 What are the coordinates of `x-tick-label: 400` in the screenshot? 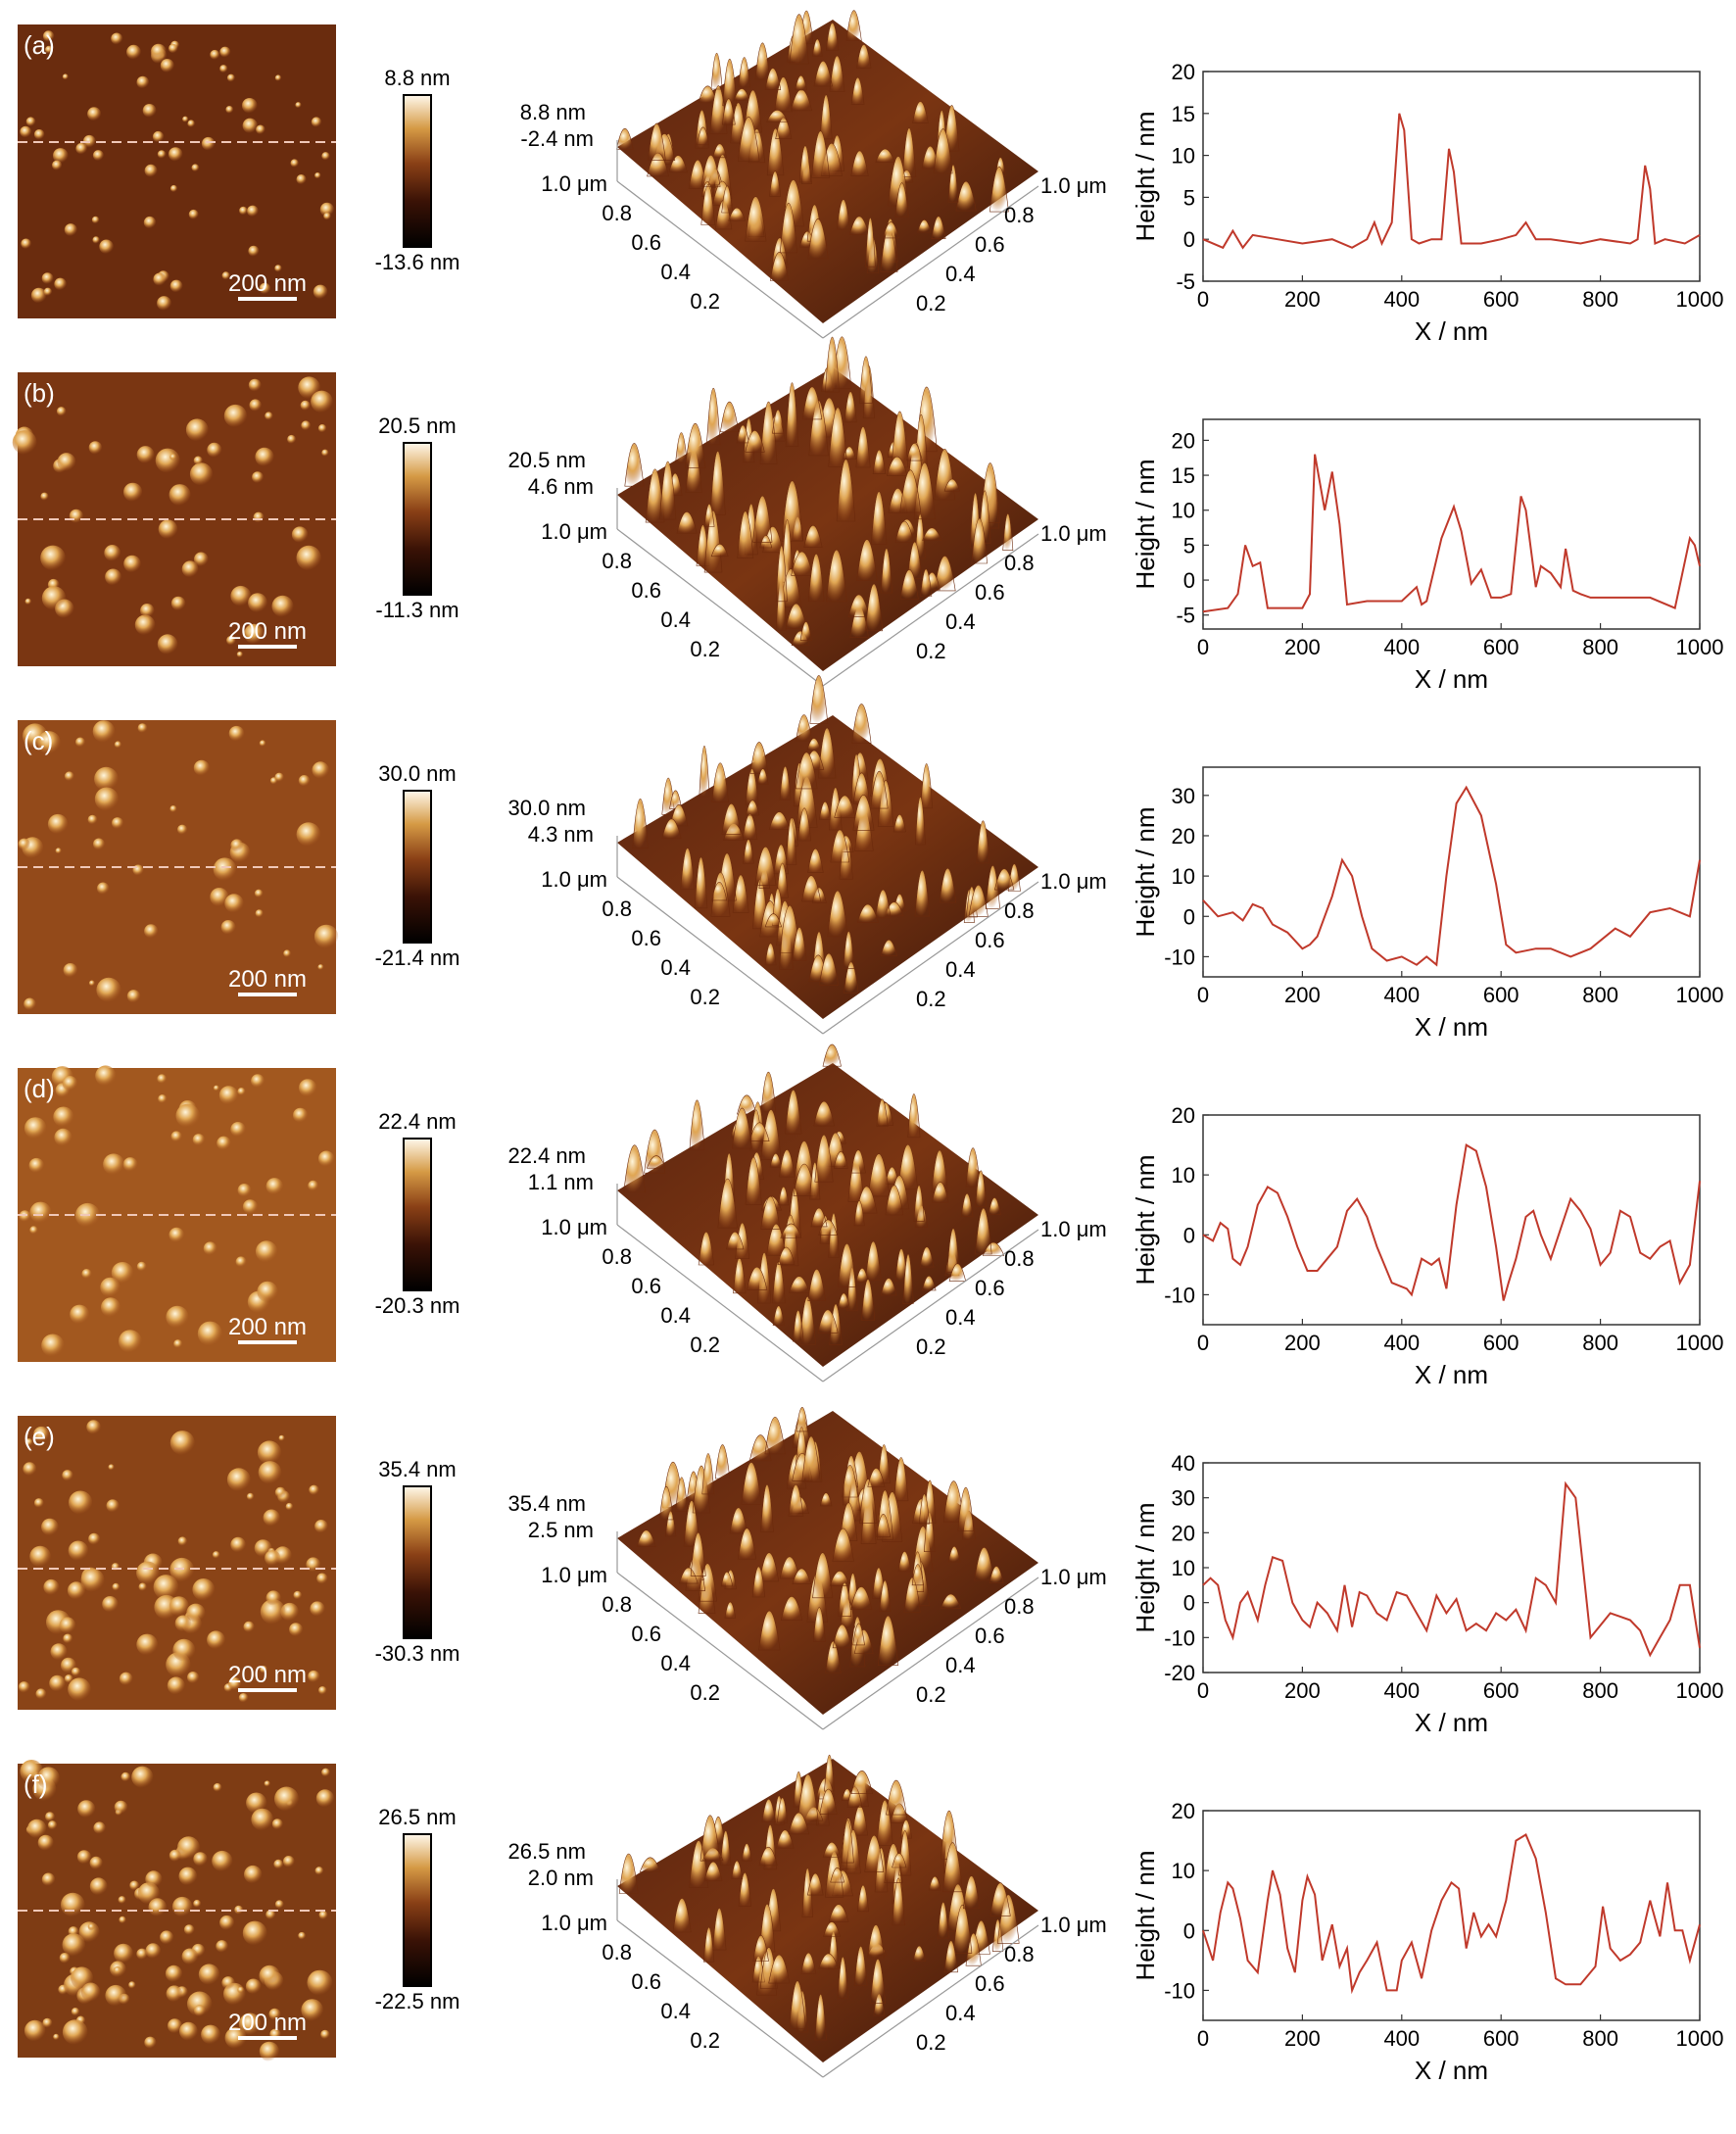 It's located at (1401, 1690).